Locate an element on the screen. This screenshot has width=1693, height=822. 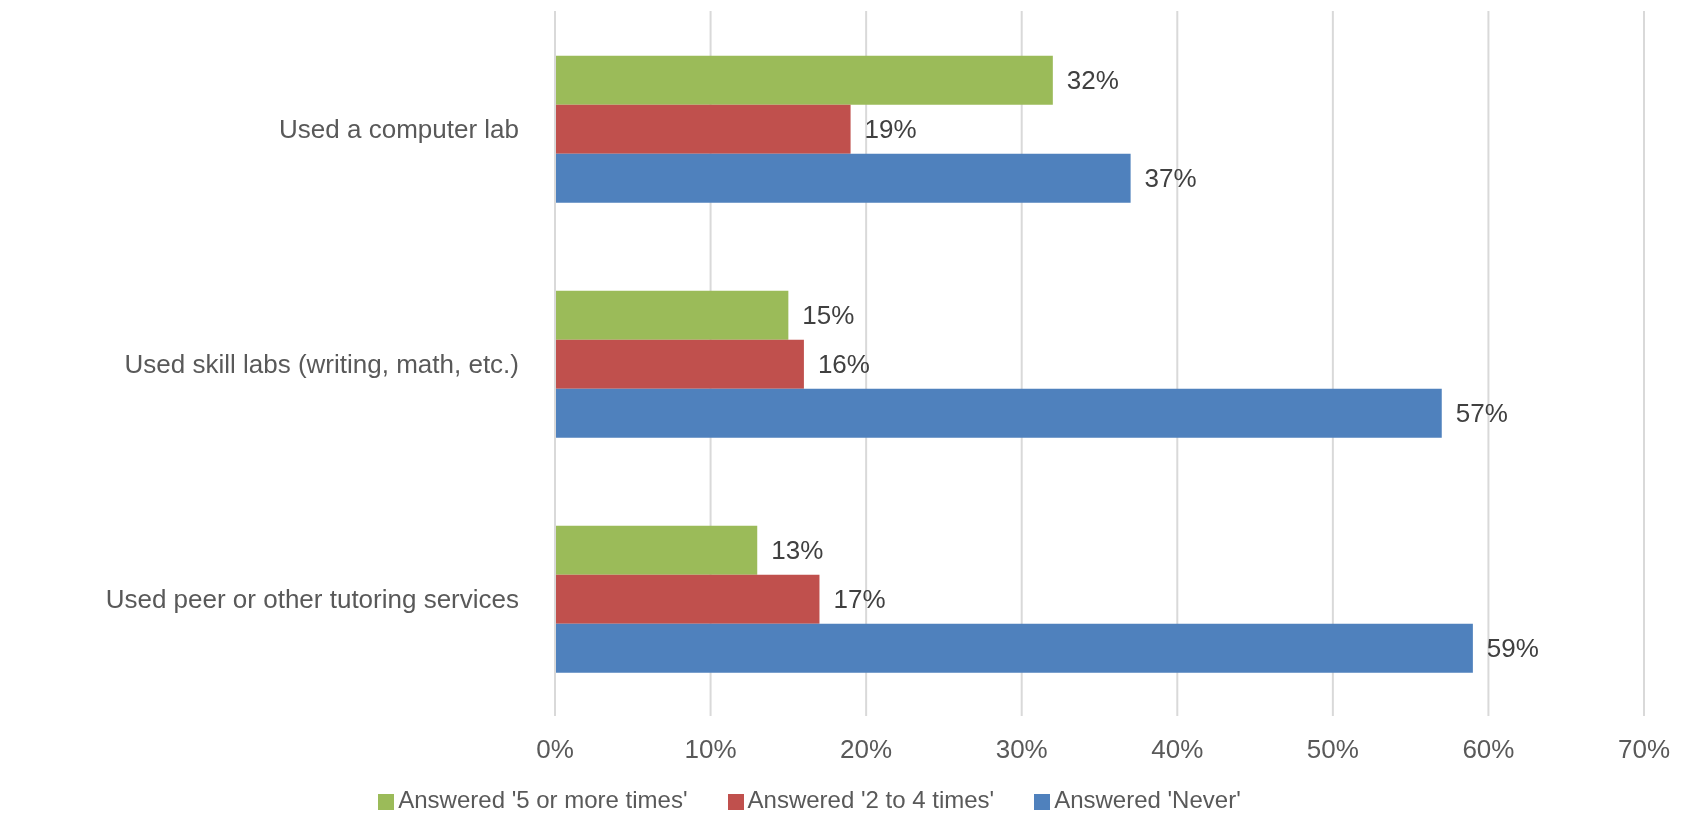
x-tick-label: 50% is located at coordinates (1332, 749).